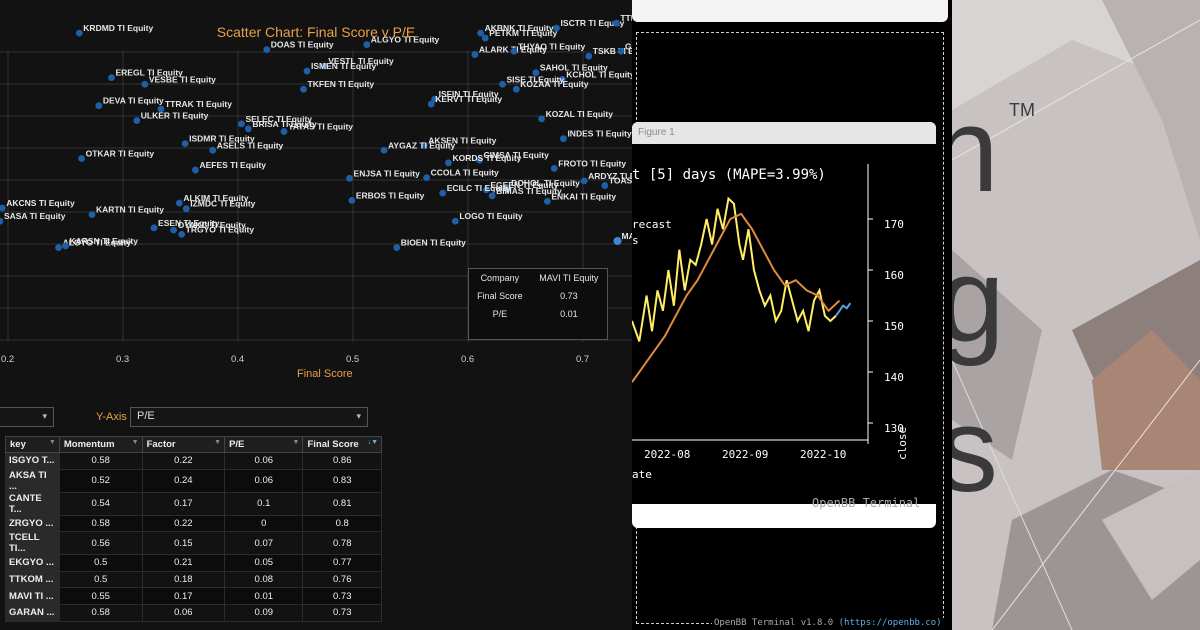 The width and height of the screenshot is (1200, 630). Describe the element at coordinates (894, 275) in the screenshot. I see `y-tick: 160` at that location.